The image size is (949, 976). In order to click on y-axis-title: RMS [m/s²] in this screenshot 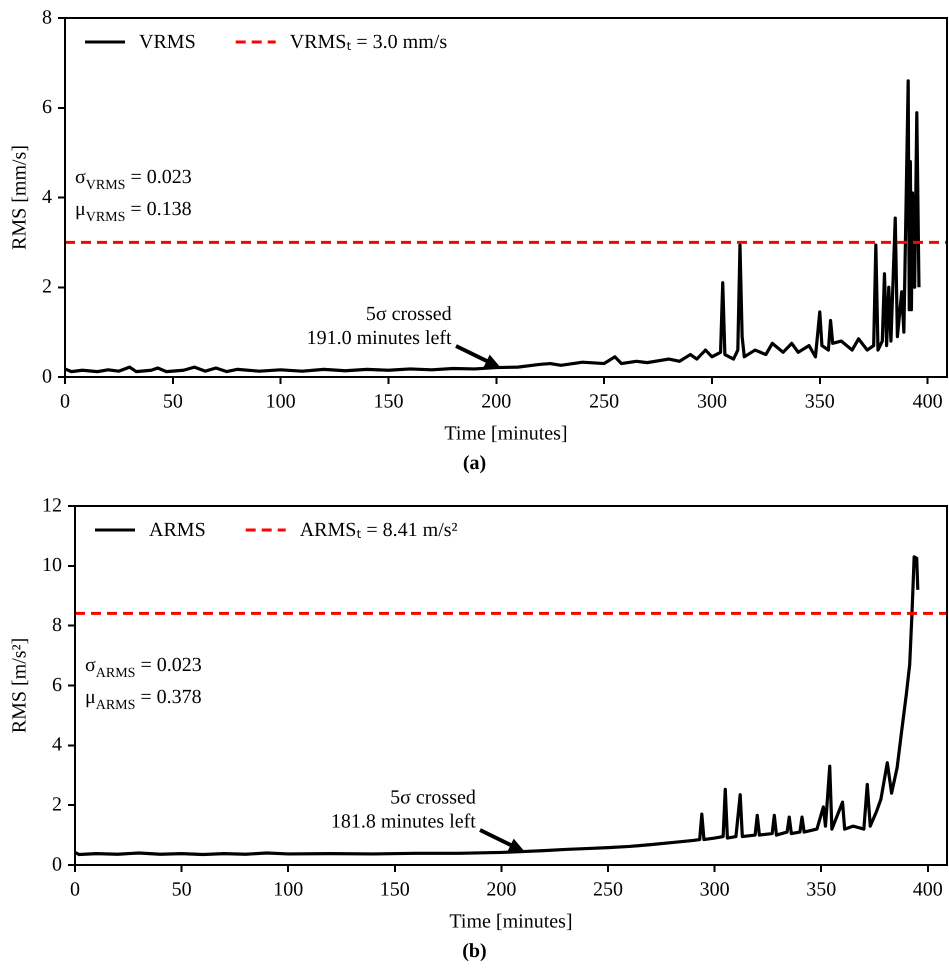, I will do `click(19, 686)`.